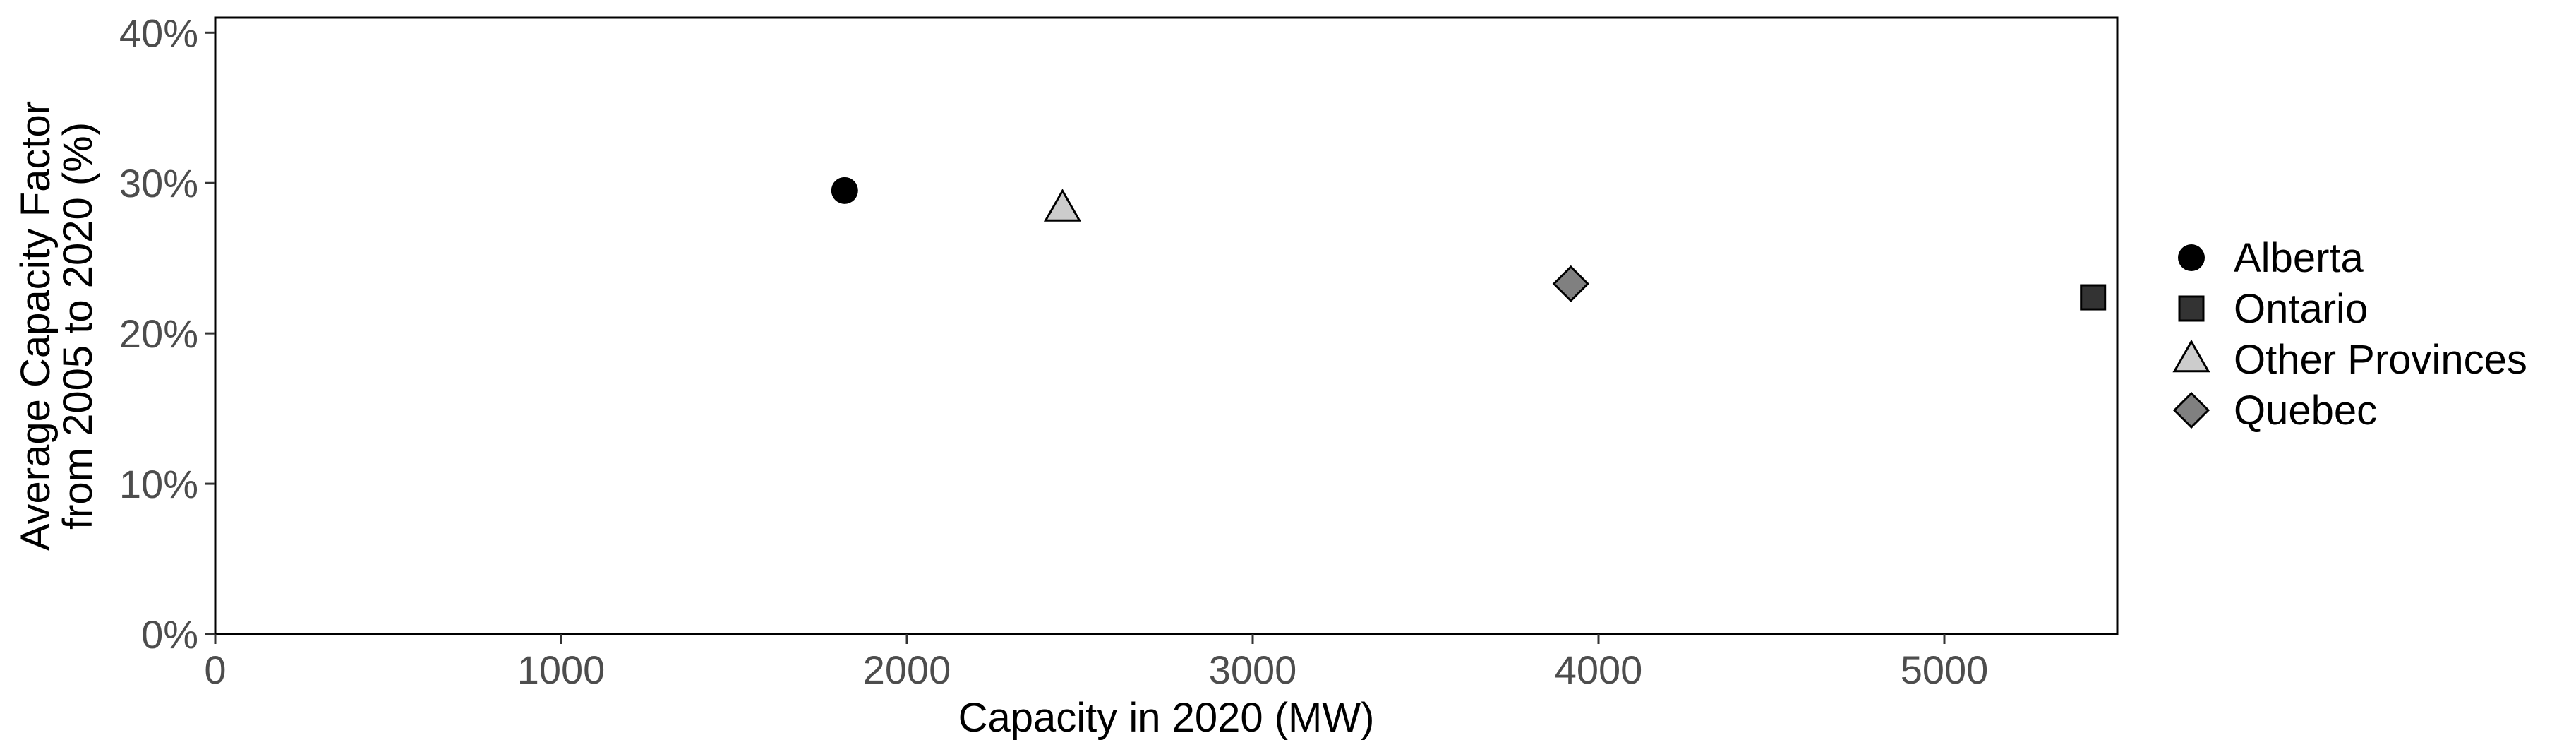 This screenshot has width=2576, height=752. Describe the element at coordinates (36, 326) in the screenshot. I see `y-axis-title-line-1: Average Capacity Factor` at that location.